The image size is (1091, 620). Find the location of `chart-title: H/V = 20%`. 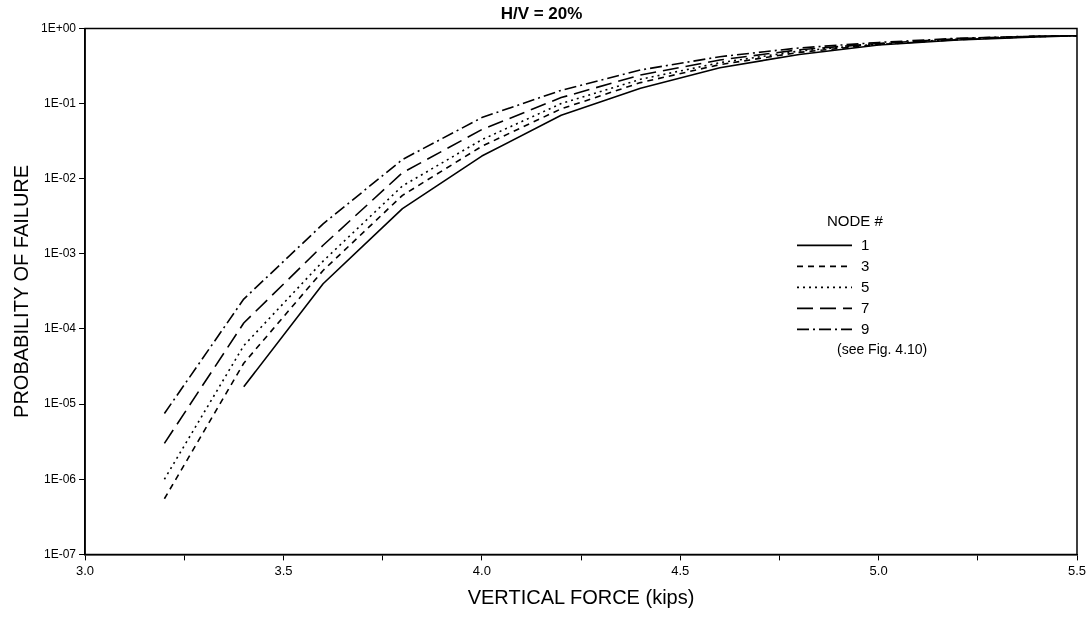

chart-title: H/V = 20% is located at coordinates (541, 13).